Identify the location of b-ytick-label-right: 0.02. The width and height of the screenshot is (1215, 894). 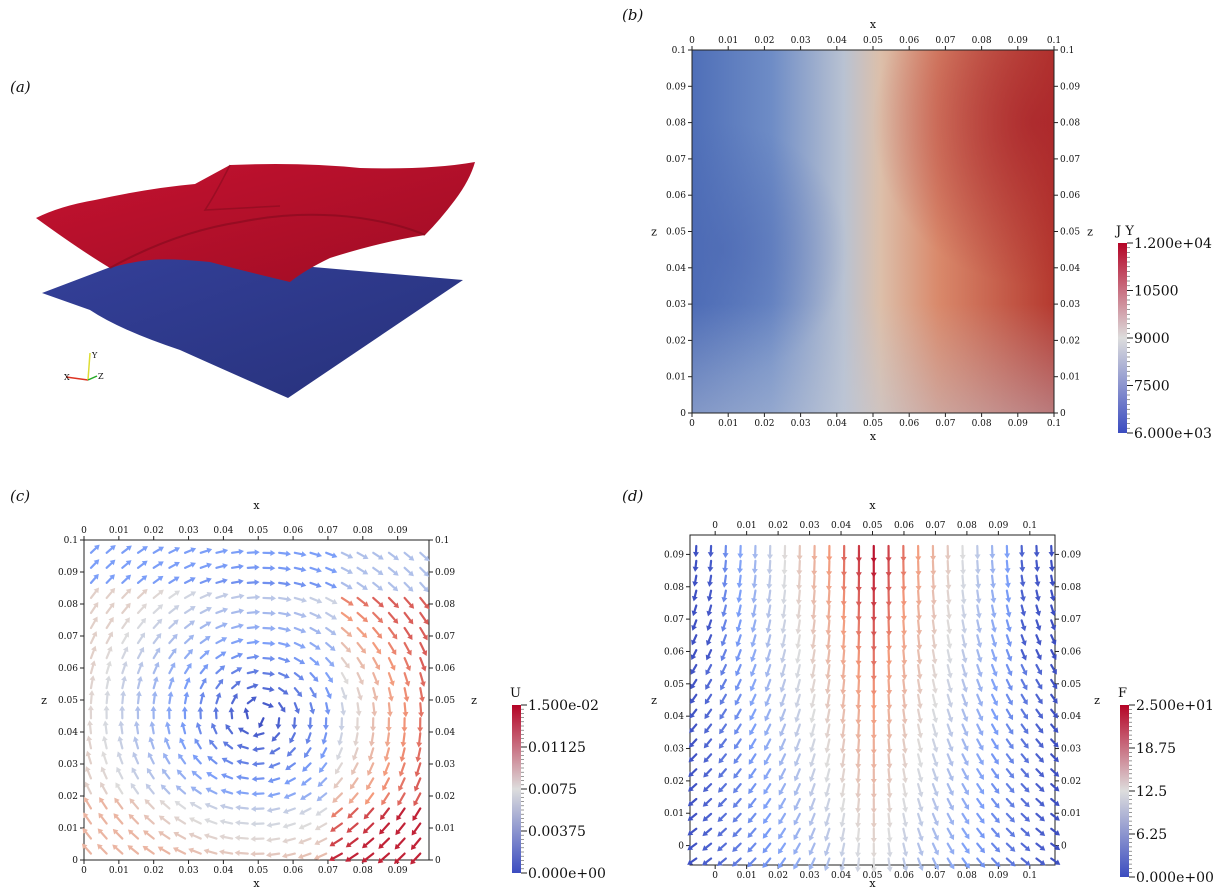
(1070, 341).